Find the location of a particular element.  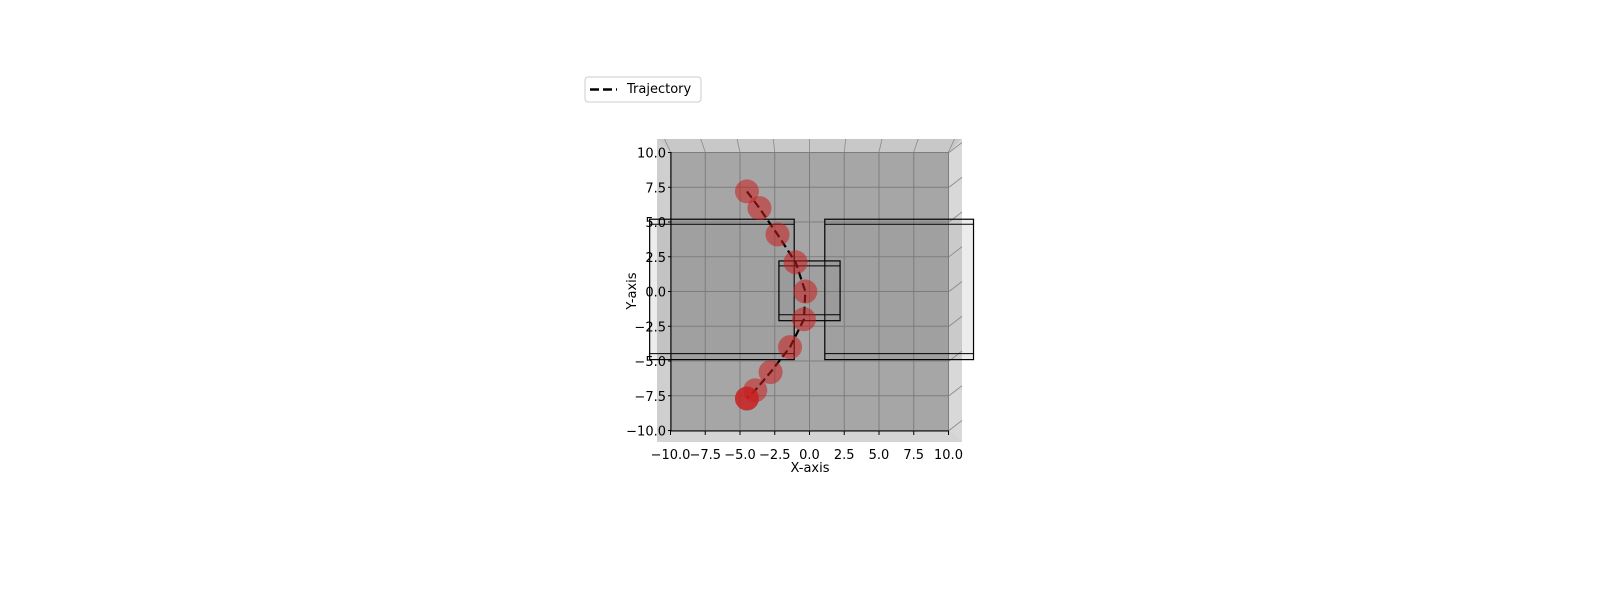

legend: Trajectory is located at coordinates (643, 89).